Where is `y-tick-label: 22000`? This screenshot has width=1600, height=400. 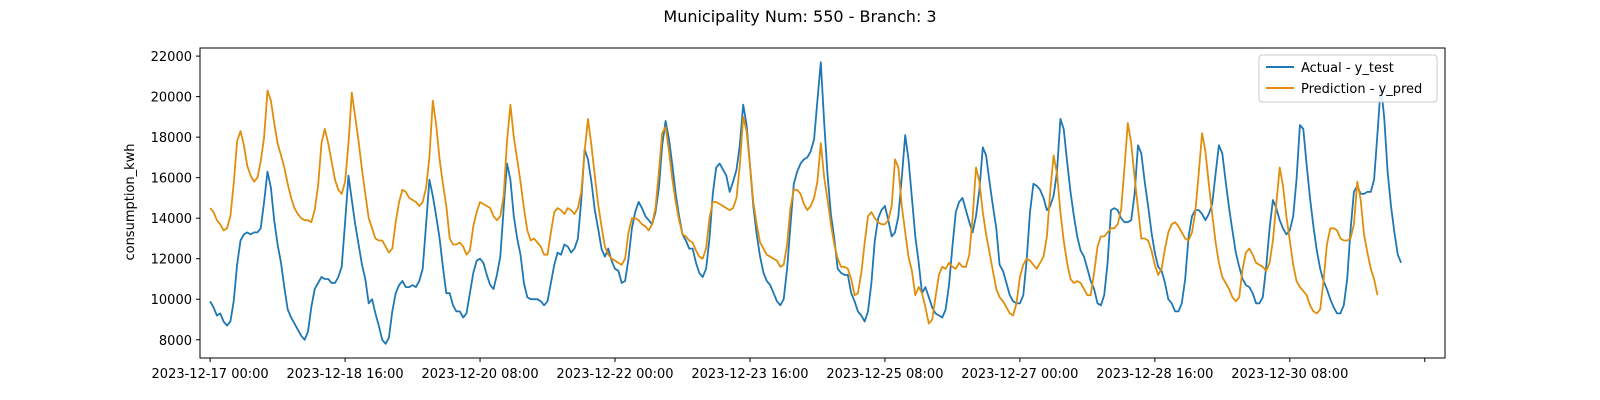
y-tick-label: 22000 is located at coordinates (171, 57).